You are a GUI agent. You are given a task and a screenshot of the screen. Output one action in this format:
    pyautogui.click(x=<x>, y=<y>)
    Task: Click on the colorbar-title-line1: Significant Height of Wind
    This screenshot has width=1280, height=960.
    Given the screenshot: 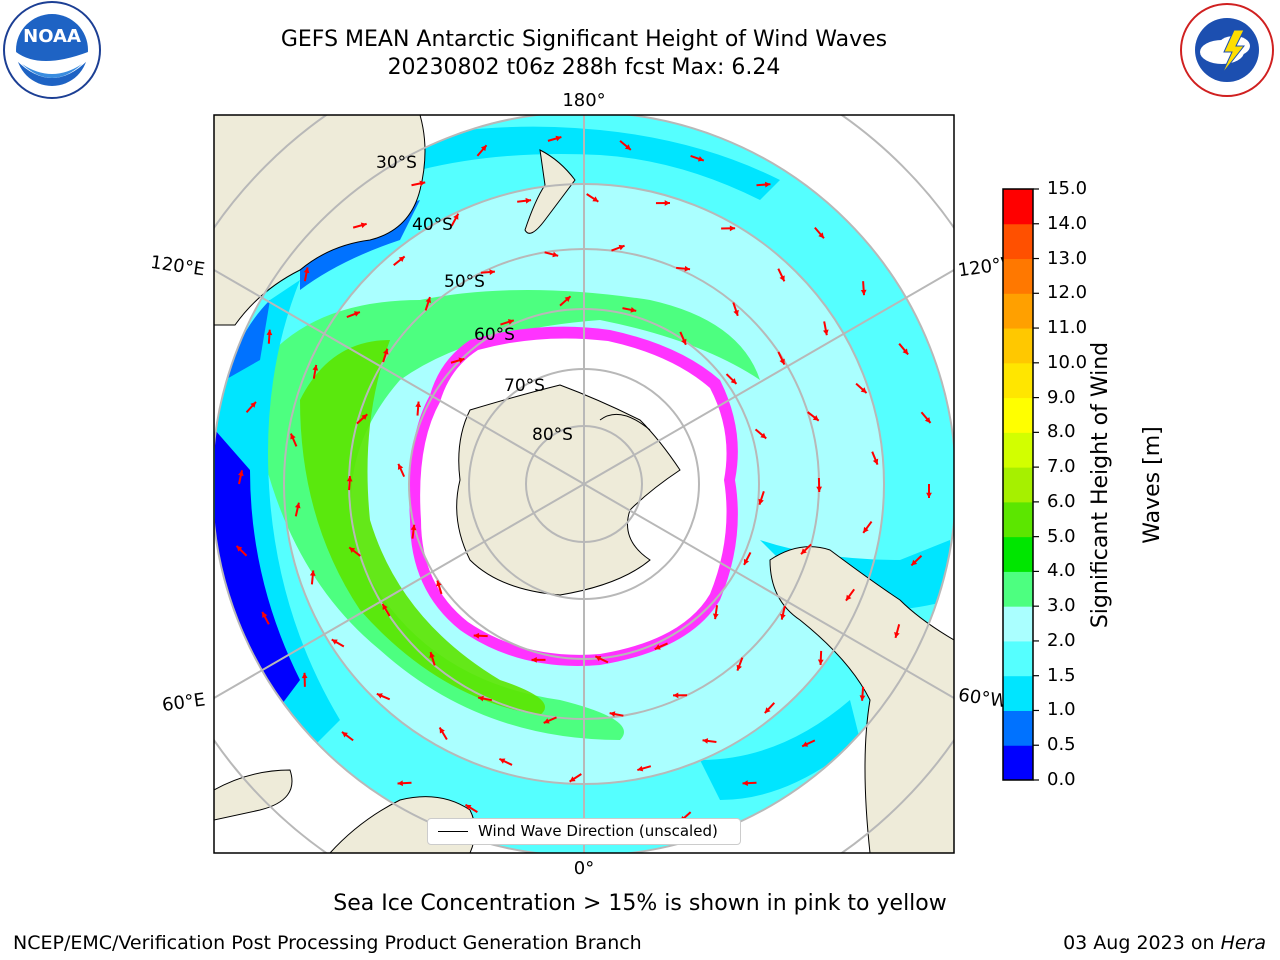 What is the action you would take?
    pyautogui.click(x=1100, y=485)
    